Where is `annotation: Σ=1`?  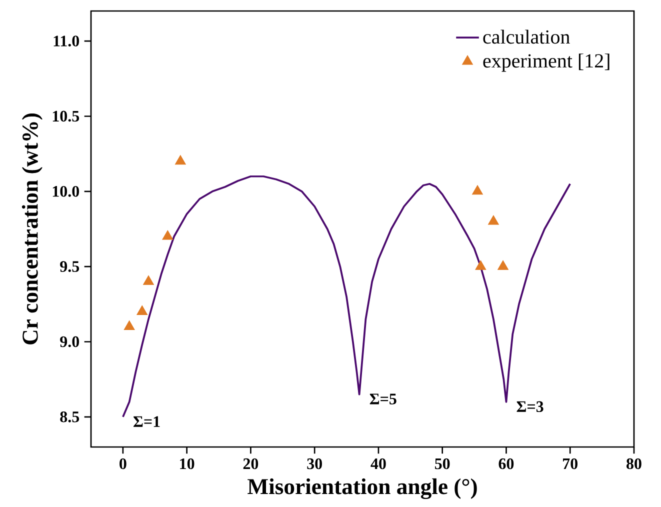 annotation: Σ=1 is located at coordinates (147, 421).